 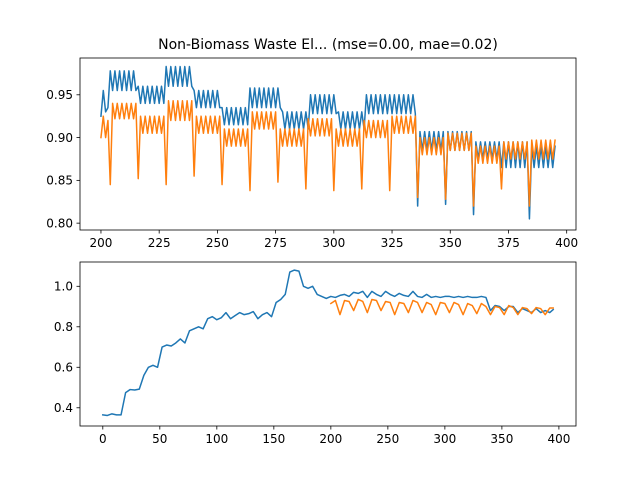 I want to click on panel-1-xtick-label: 200, so click(x=330, y=439).